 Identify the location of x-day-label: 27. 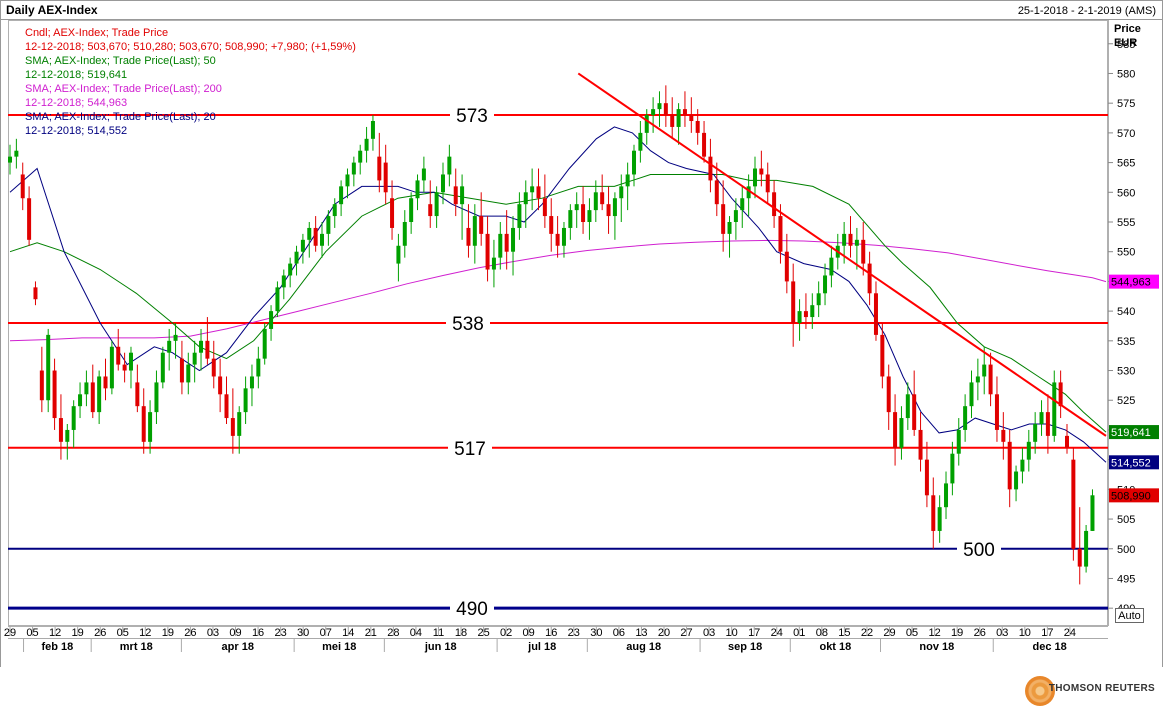
(686, 633).